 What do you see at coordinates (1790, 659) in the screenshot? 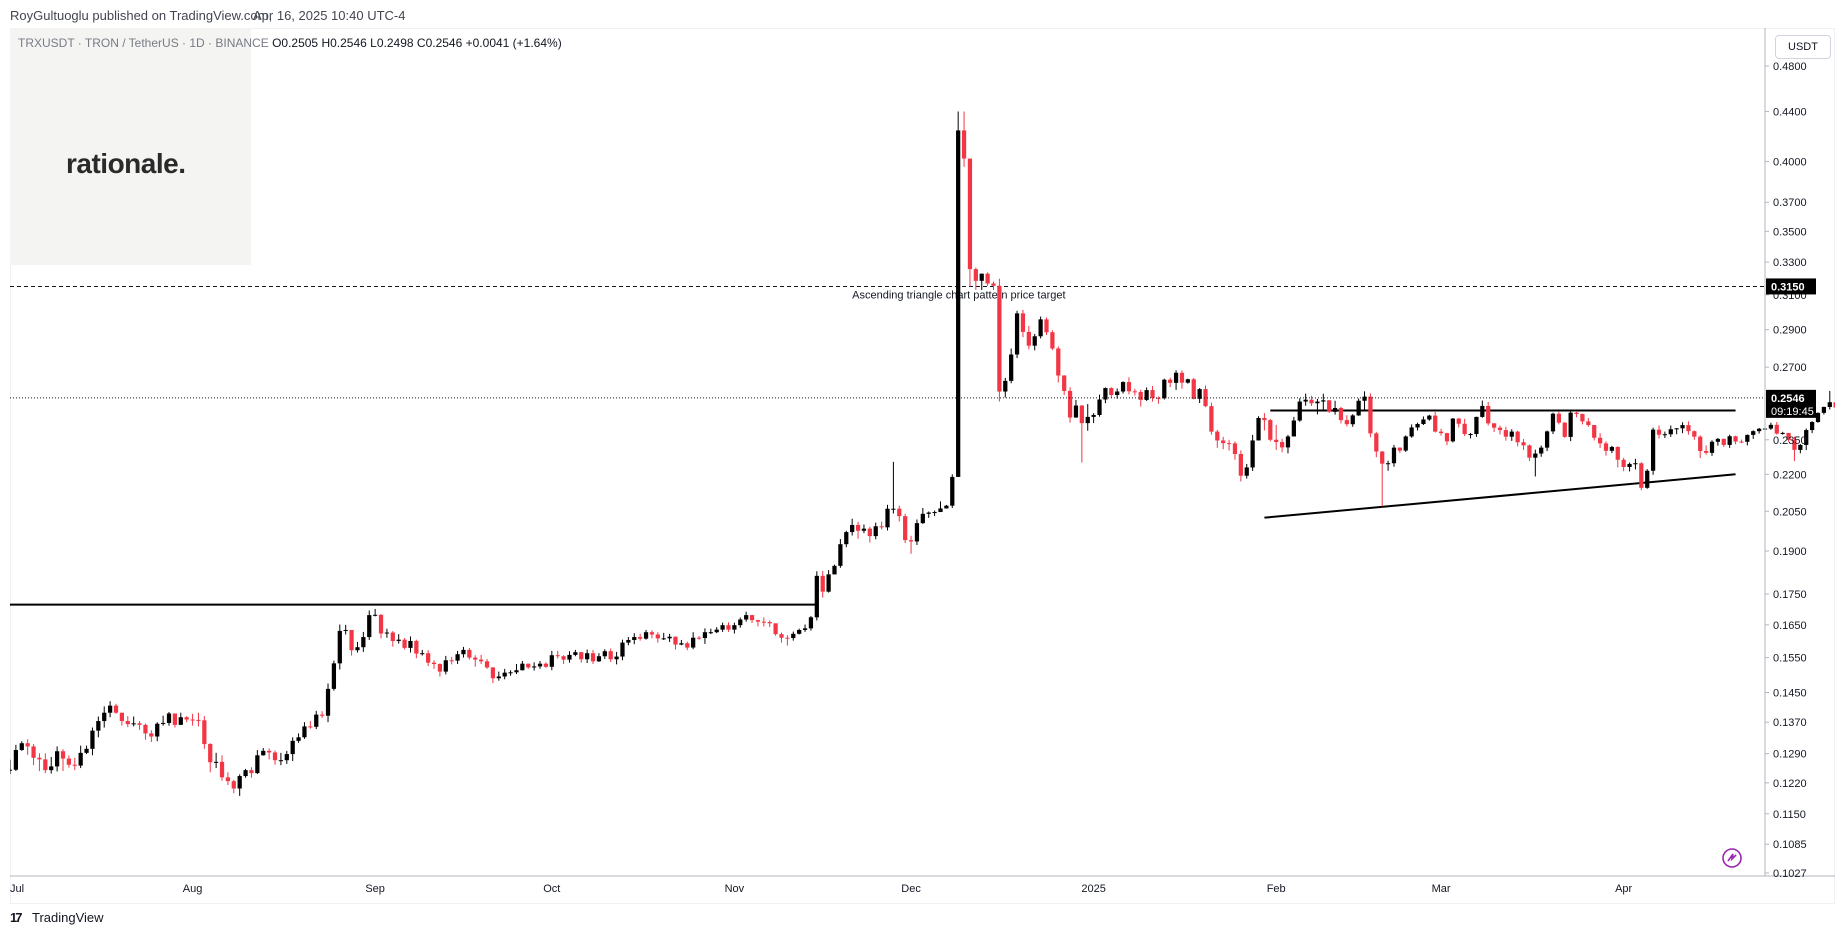
I see `price-tick-label: 0.1550` at bounding box center [1790, 659].